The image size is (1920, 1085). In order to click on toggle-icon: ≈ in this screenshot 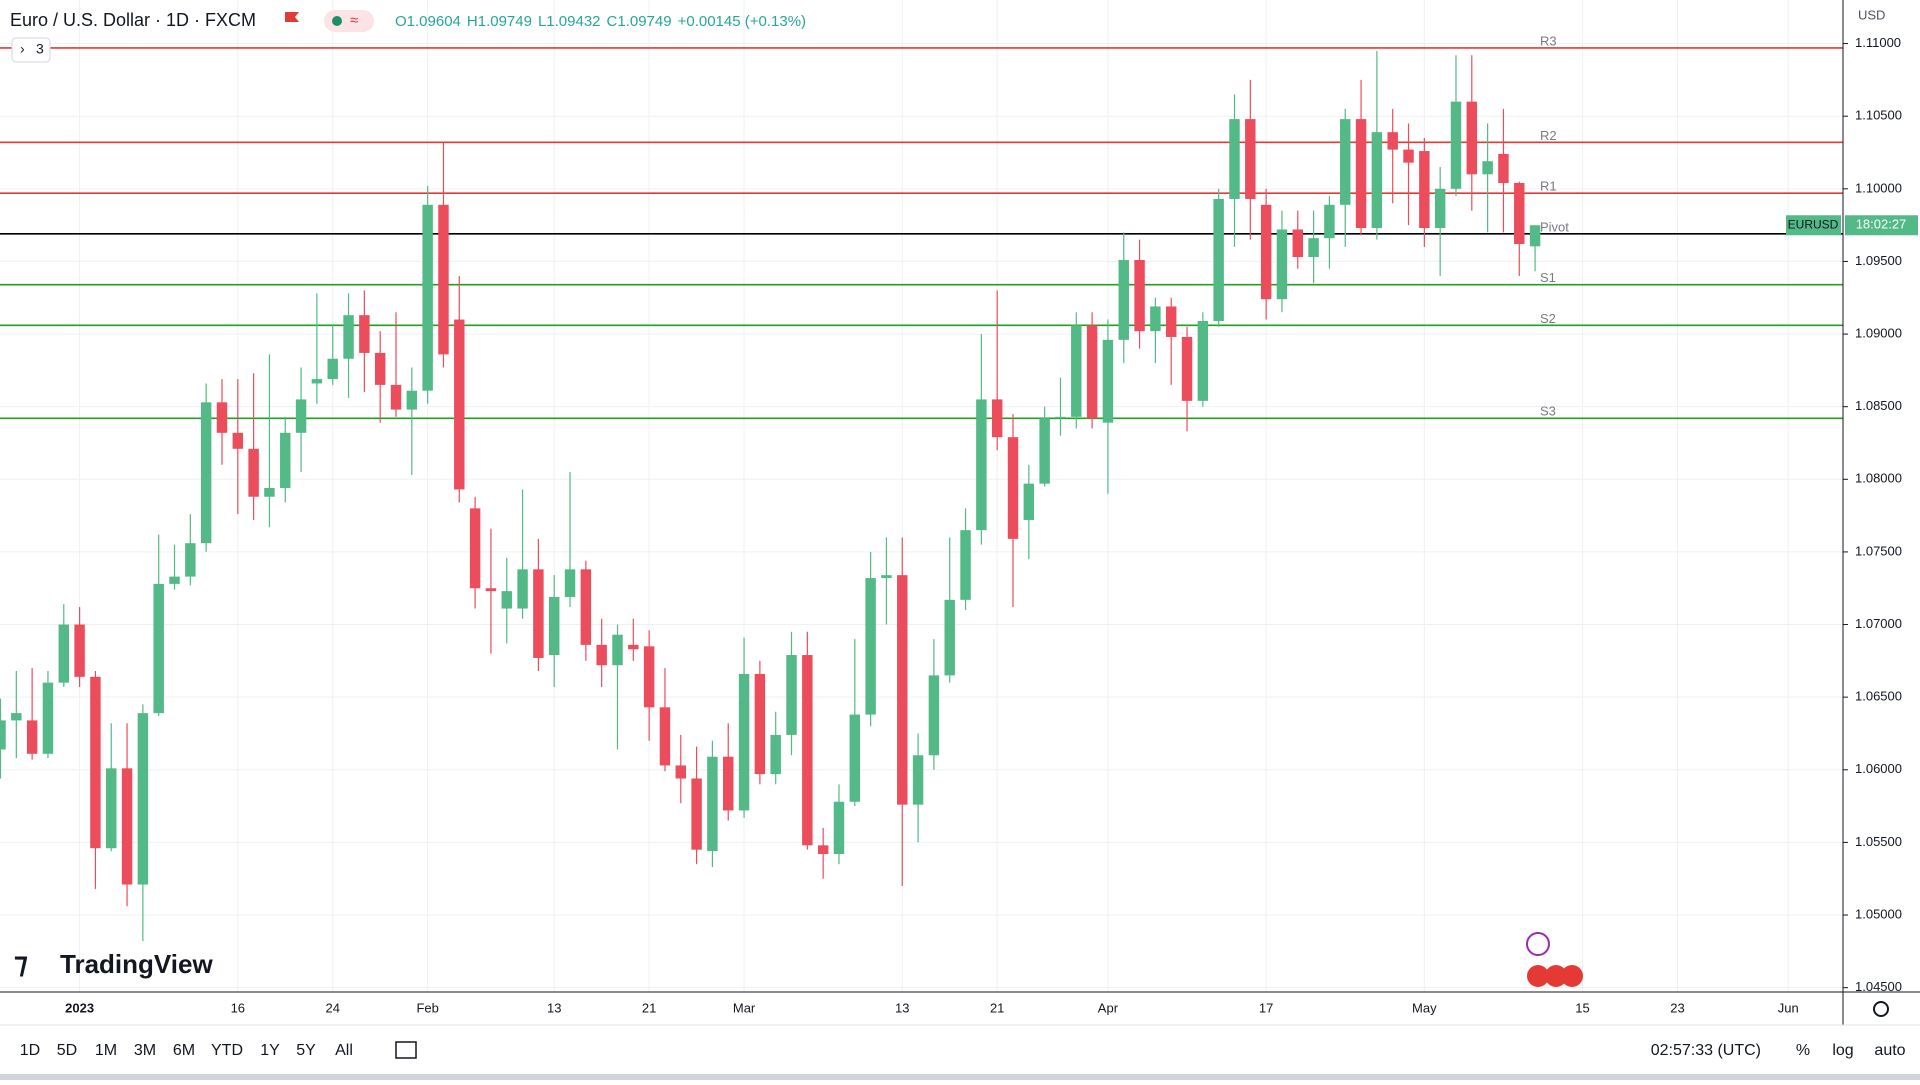, I will do `click(354, 20)`.